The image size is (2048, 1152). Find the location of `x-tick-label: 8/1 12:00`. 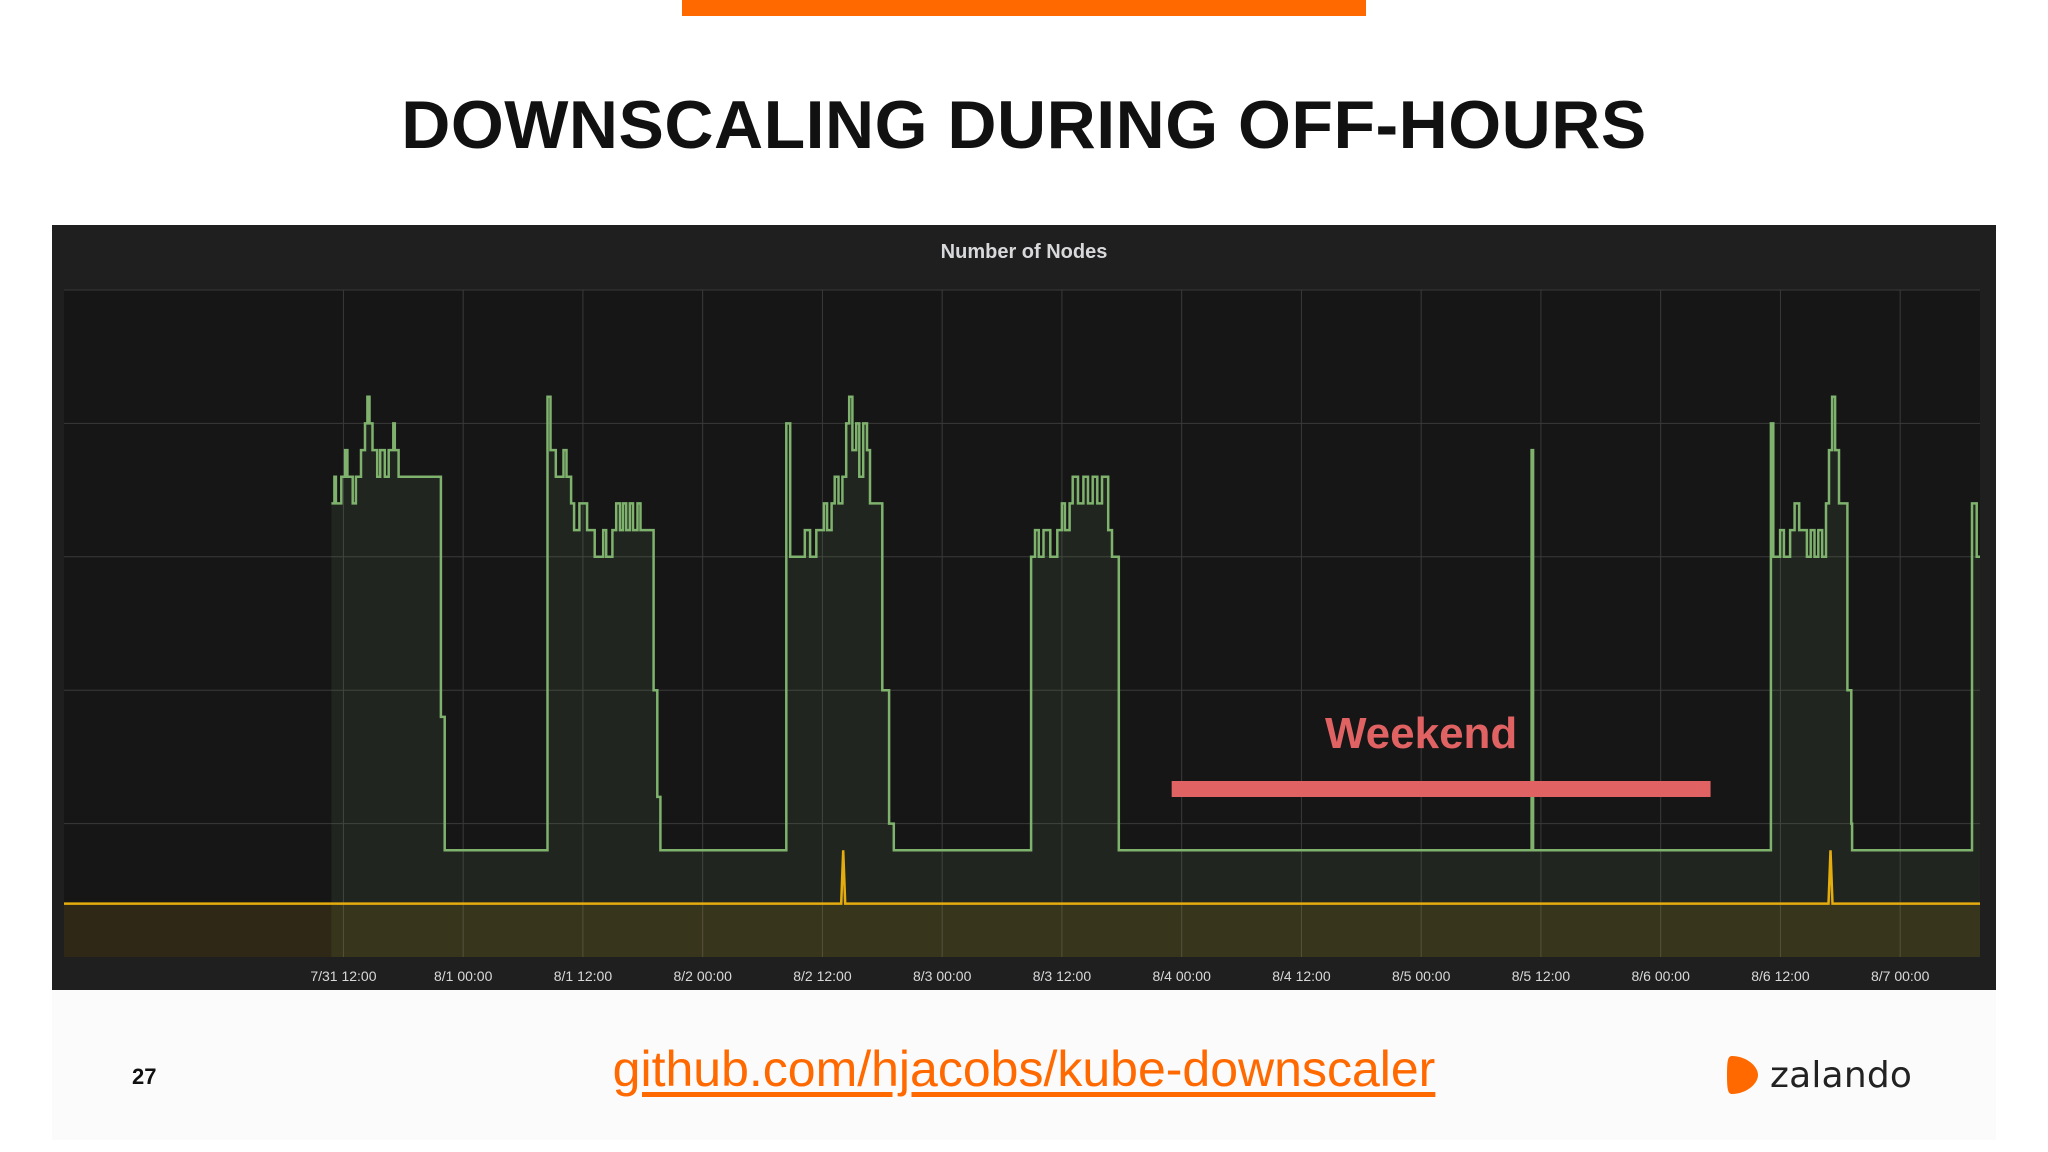

x-tick-label: 8/1 12:00 is located at coordinates (583, 976).